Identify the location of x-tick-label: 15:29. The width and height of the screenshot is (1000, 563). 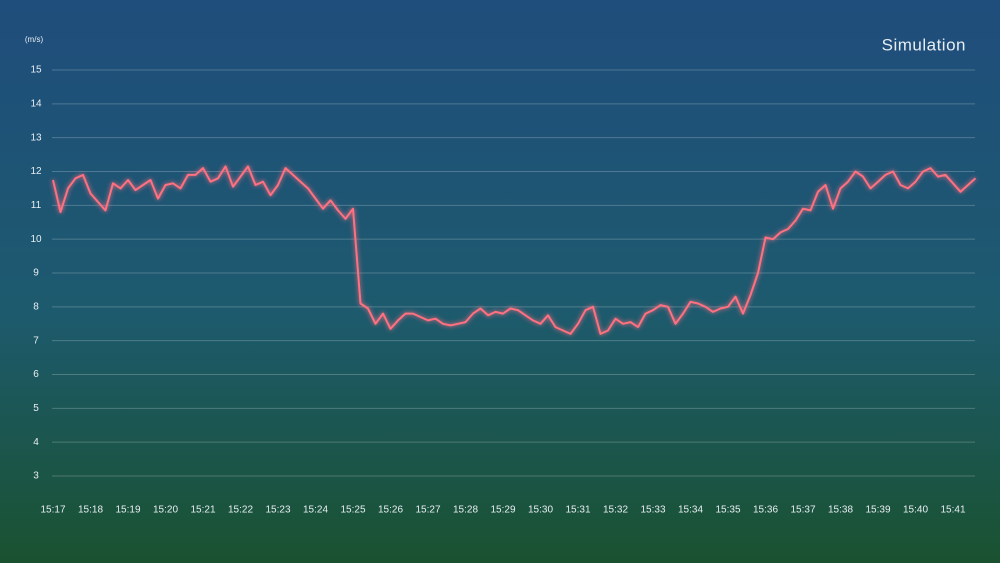
(502, 510).